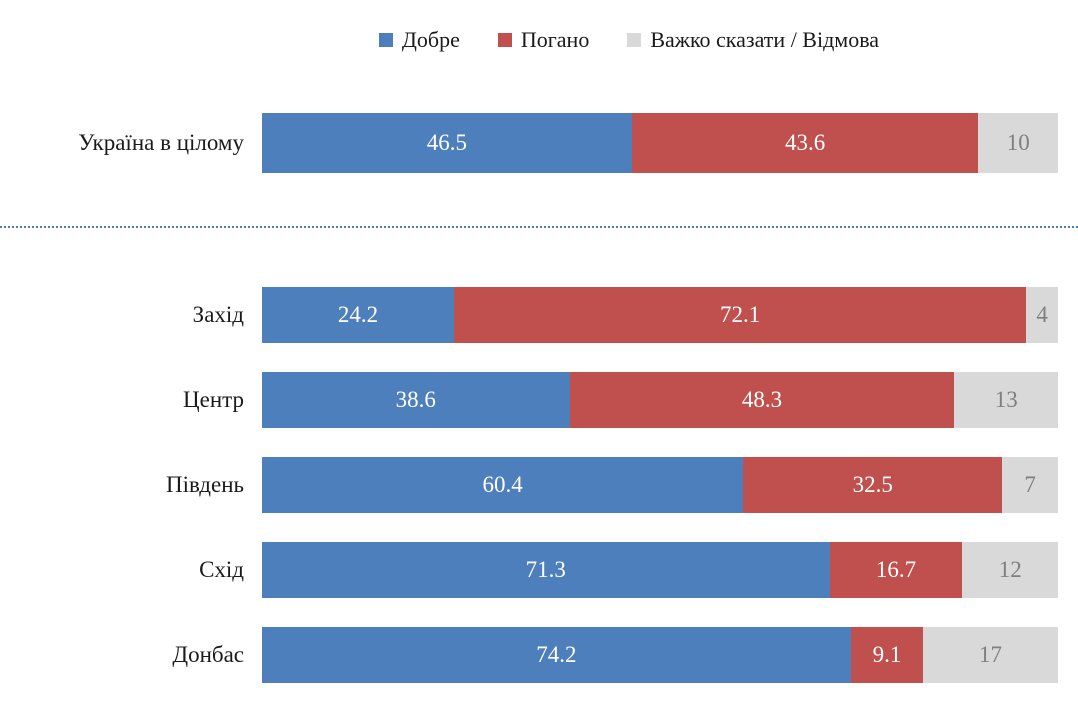  I want to click on bar-track: 24.2 72.1 4, so click(660, 315).